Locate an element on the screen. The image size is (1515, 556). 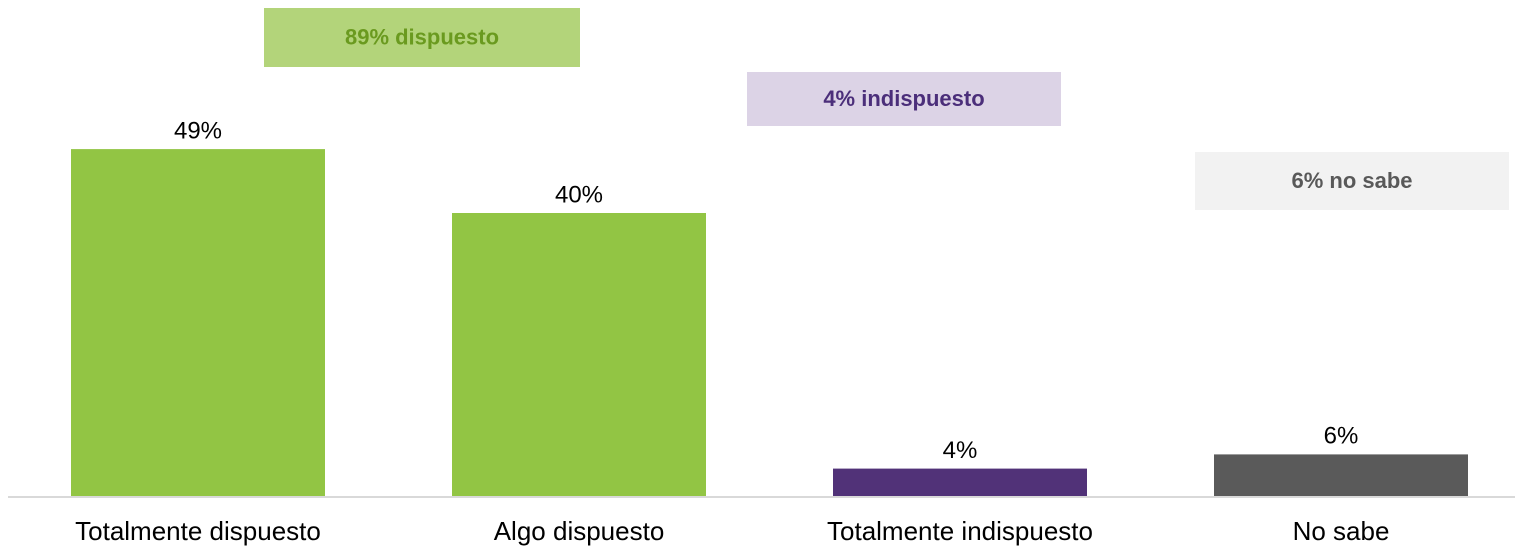
annotation-text: 4% indispuesto is located at coordinates (903, 98).